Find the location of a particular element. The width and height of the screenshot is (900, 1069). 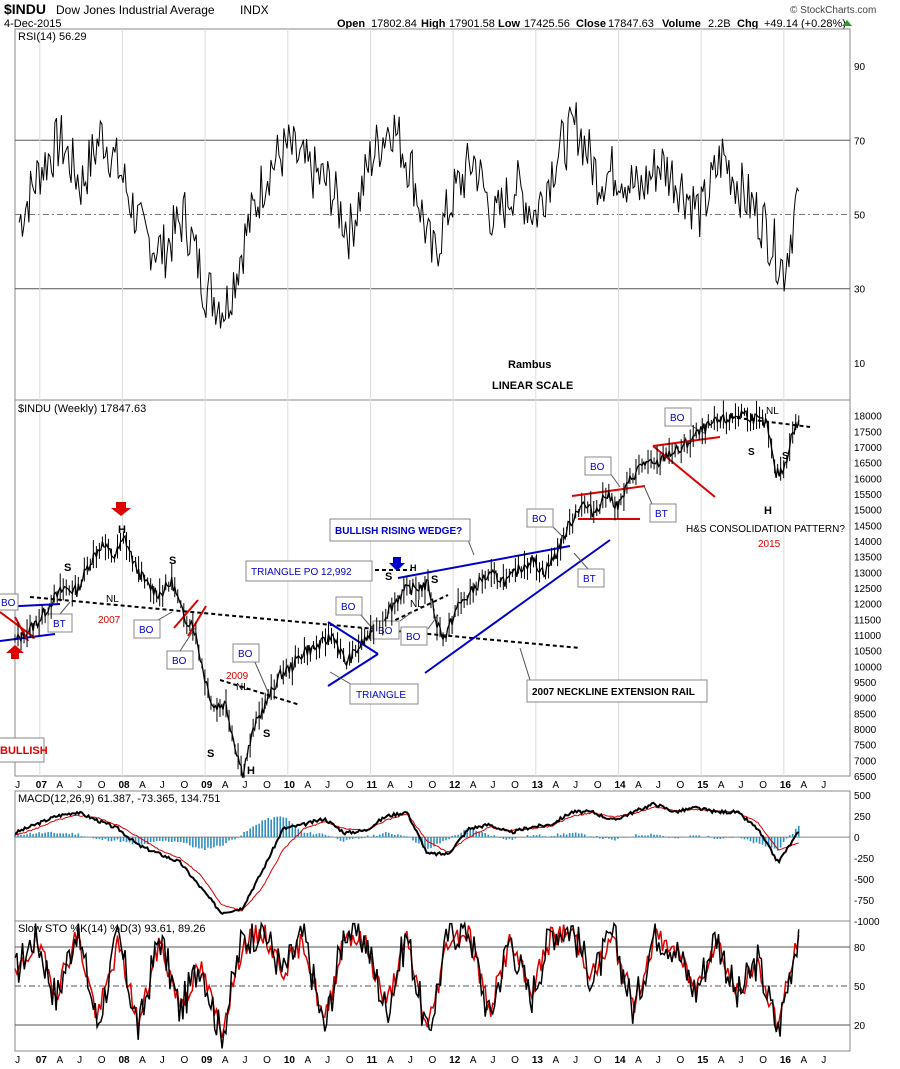

price-tick-label: 17500 is located at coordinates (868, 432).